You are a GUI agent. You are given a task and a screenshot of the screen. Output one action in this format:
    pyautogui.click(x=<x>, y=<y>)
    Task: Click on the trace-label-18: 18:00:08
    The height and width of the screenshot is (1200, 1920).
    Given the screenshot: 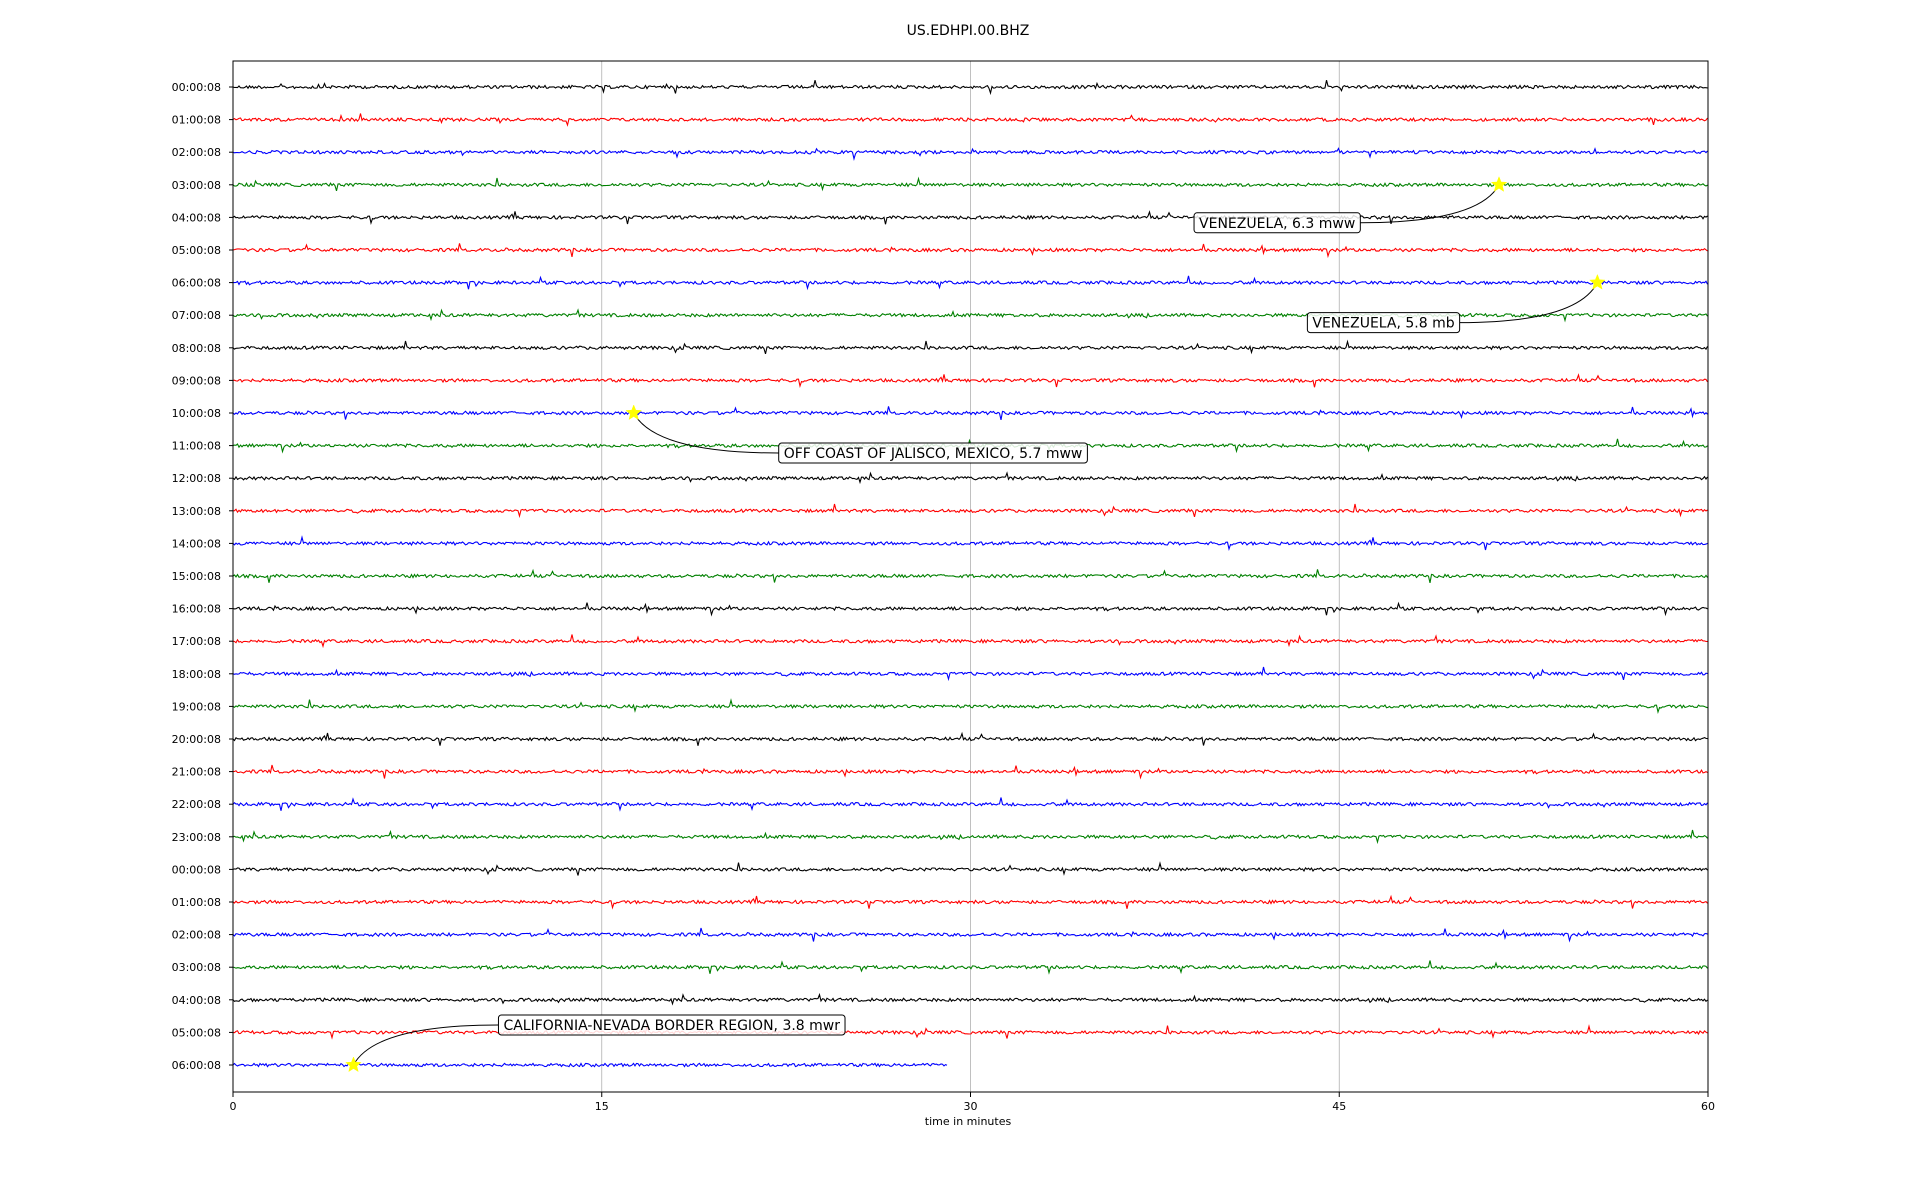 What is the action you would take?
    pyautogui.click(x=196, y=674)
    